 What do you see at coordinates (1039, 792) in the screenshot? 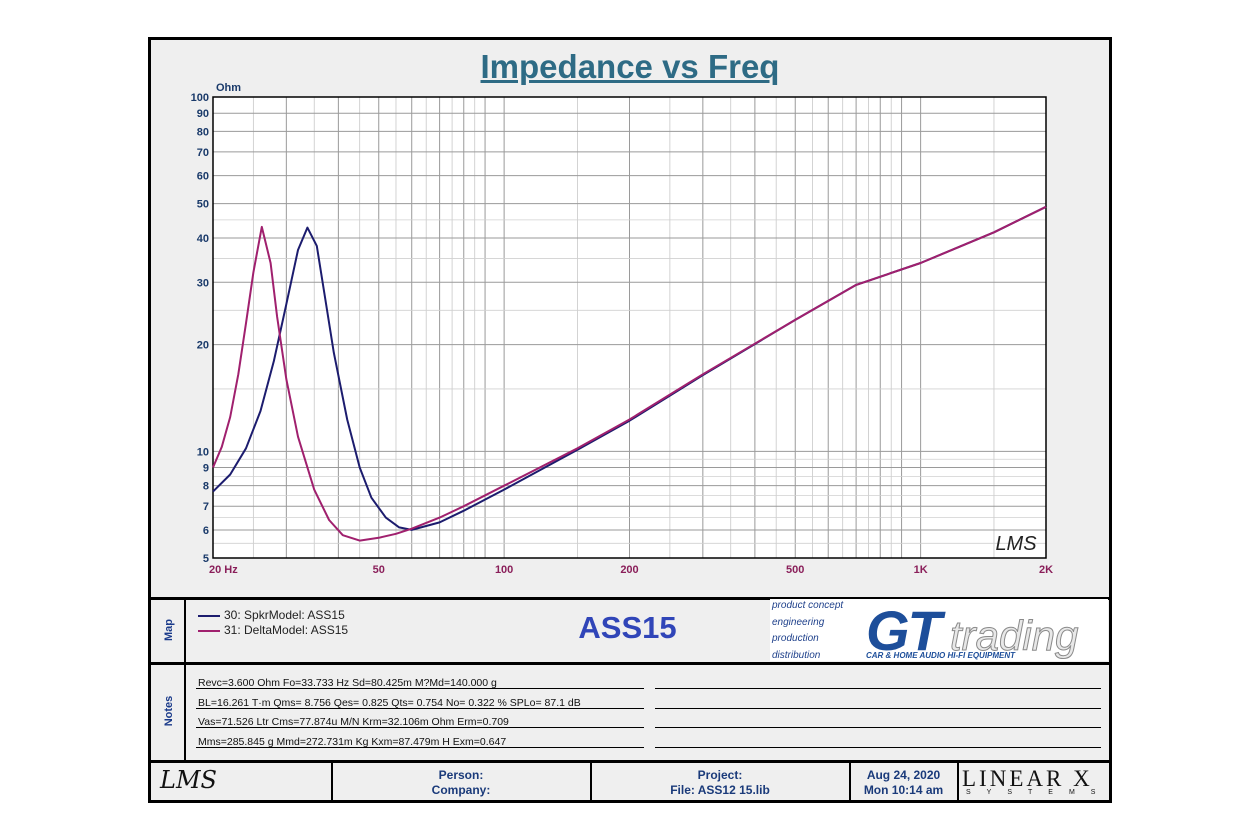
I see `linearx-systems: SYSTEMS` at bounding box center [1039, 792].